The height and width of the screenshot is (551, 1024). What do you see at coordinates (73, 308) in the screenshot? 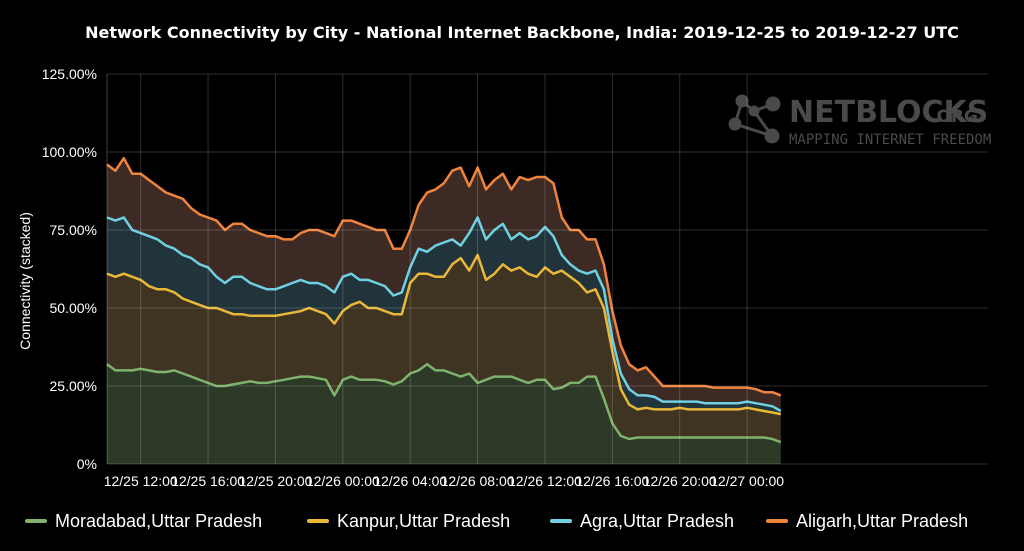
I see `y-tick-label: 50.00%` at bounding box center [73, 308].